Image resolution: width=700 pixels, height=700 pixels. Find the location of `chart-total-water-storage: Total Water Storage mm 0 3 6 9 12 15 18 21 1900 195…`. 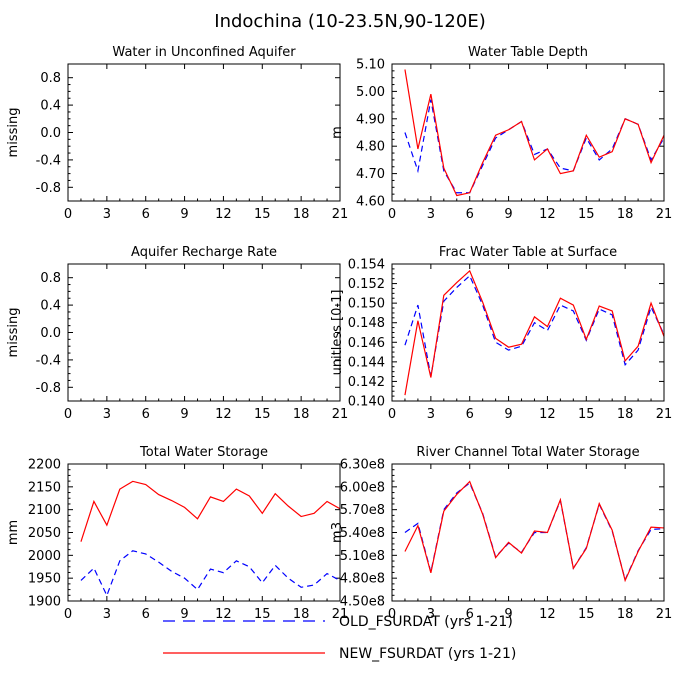

chart-total-water-storage: Total Water Storage mm 0 3 6 9 12 15 18 21 1900 195… is located at coordinates (177, 533).